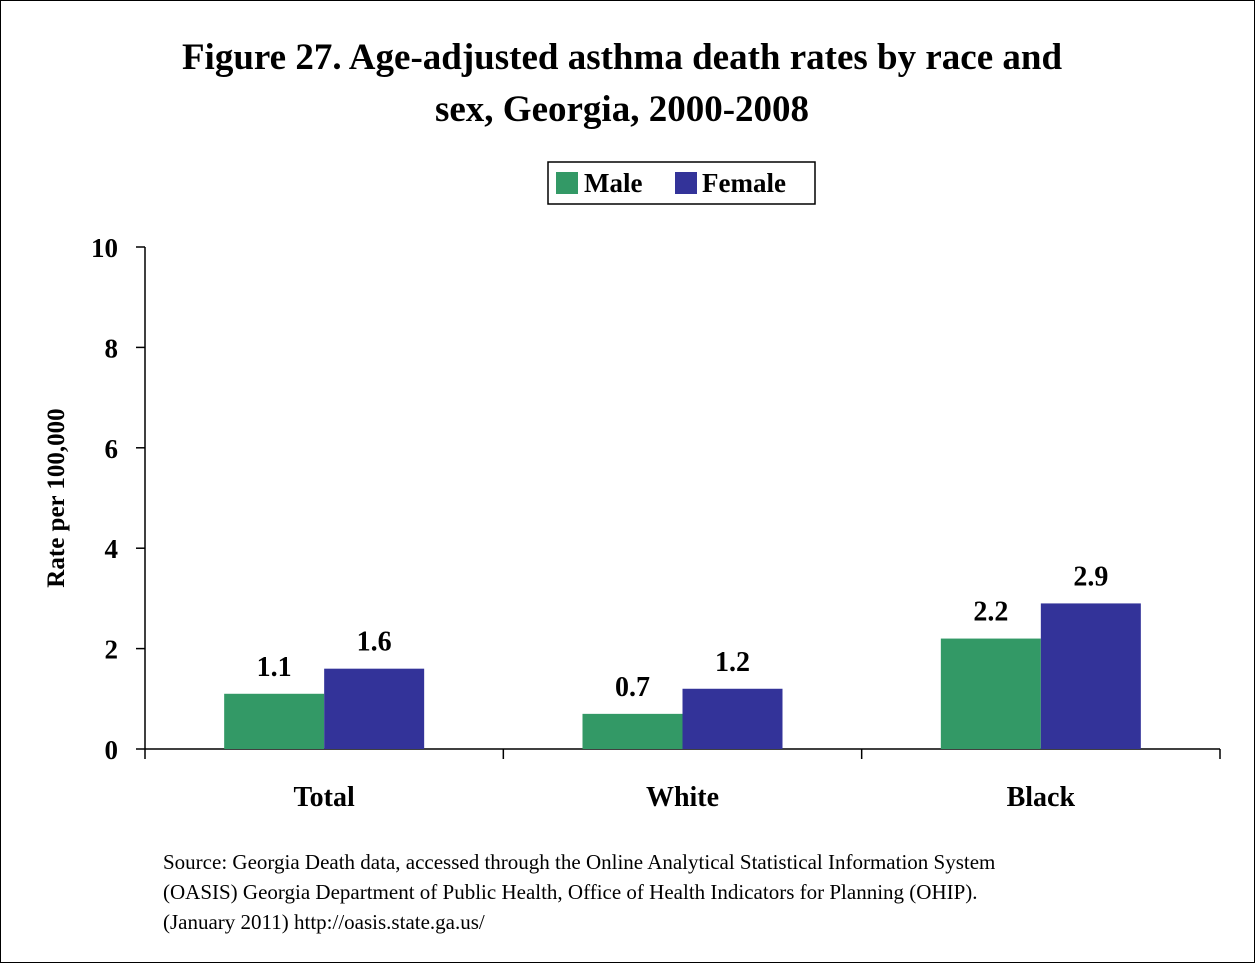 This screenshot has height=965, width=1257. I want to click on legend-swatch-female, so click(686, 183).